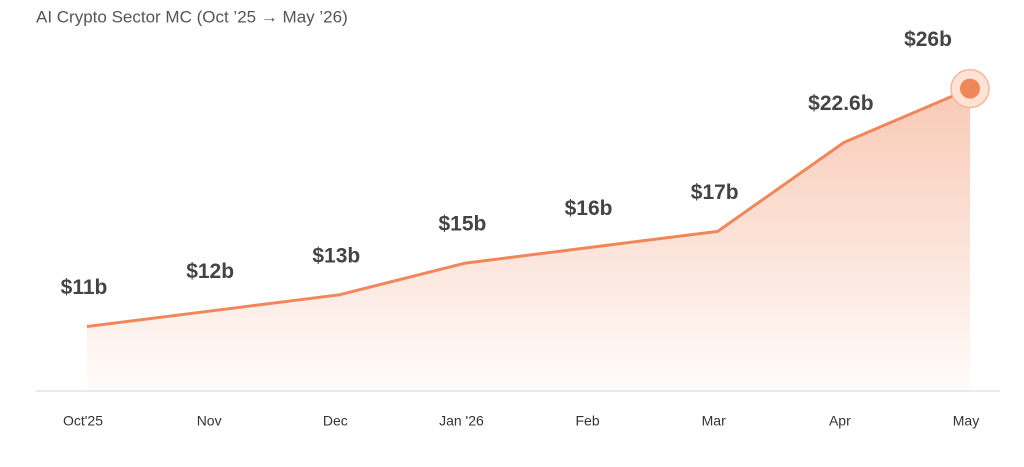 This screenshot has height=467, width=1024. I want to click on value-label: $15b, so click(462, 224).